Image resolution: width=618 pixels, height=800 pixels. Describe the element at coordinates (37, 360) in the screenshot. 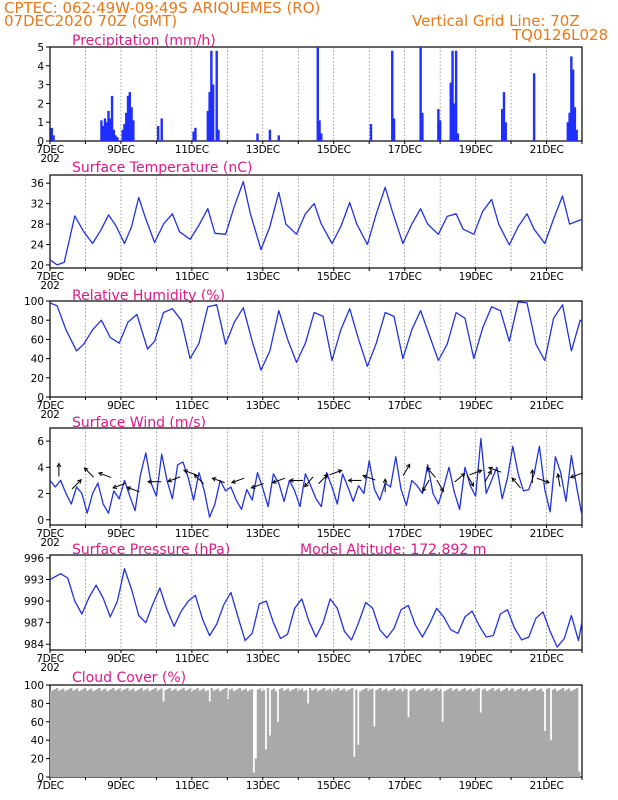

I see `rh-ytick-label: 40` at that location.